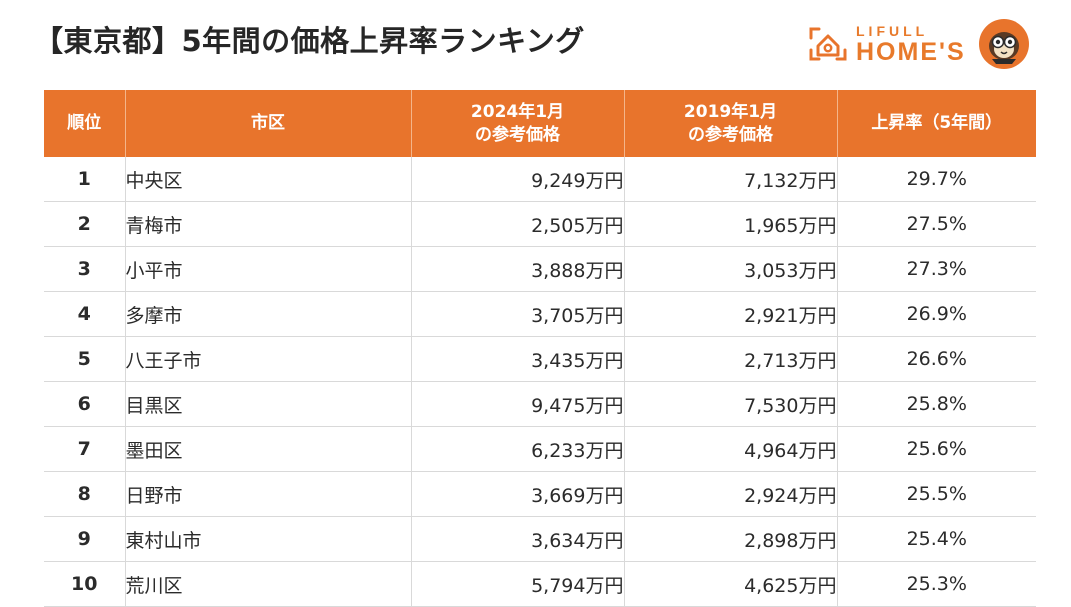 Image resolution: width=1071 pixels, height=607 pixels. I want to click on table-row: 1 中央区 9,249万円 7,132万円 29.7%, so click(540, 179).